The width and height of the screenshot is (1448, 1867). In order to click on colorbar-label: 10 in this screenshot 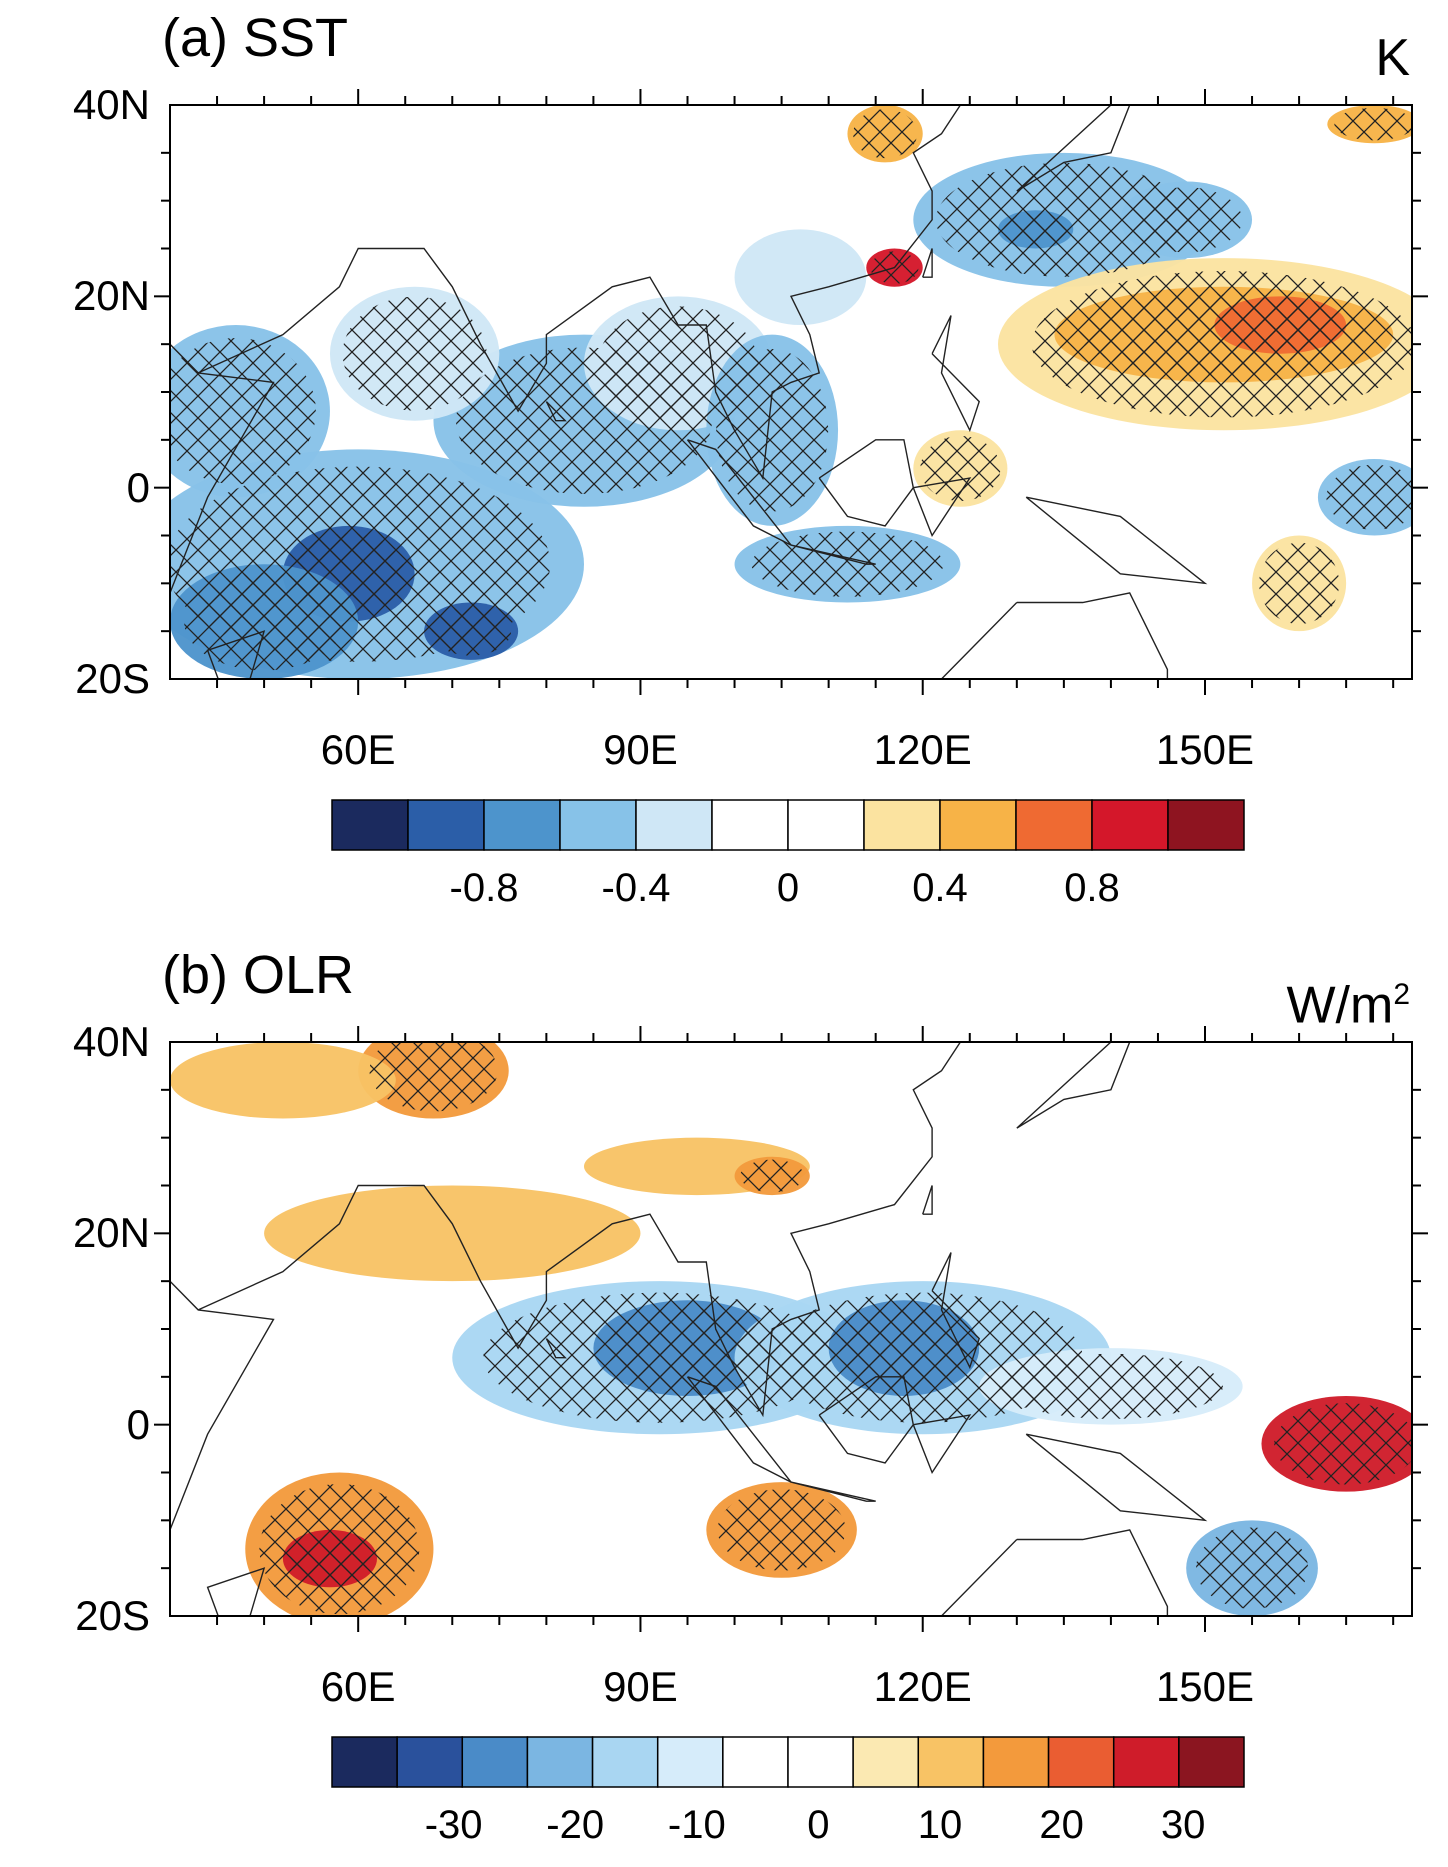, I will do `click(940, 1825)`.